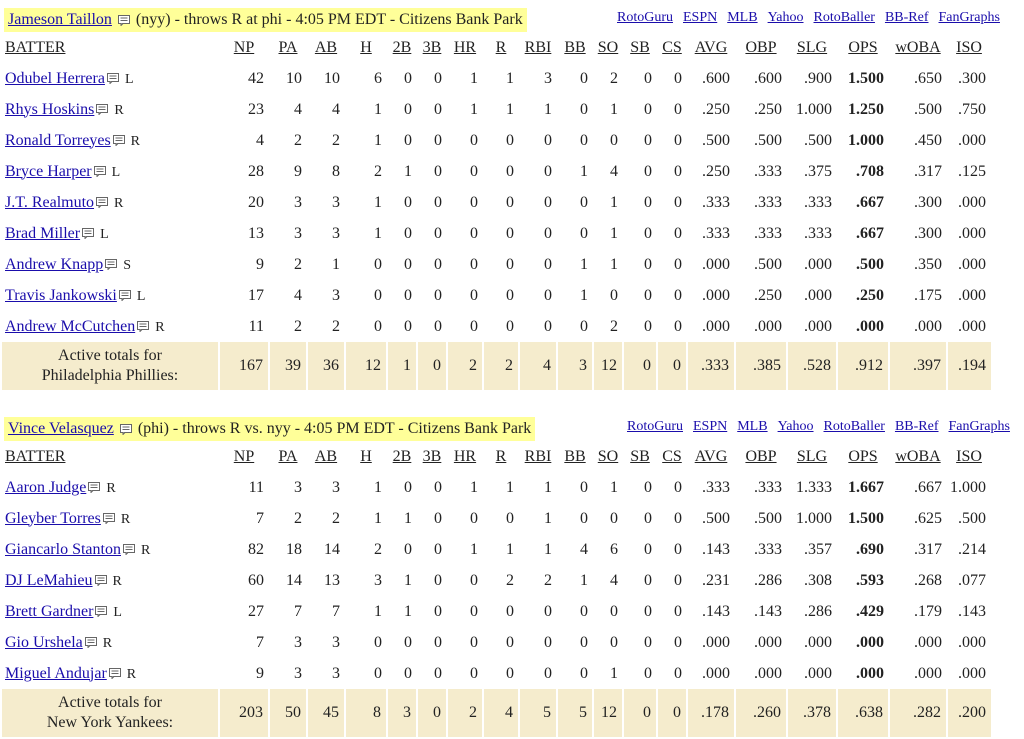 The height and width of the screenshot is (739, 1024). What do you see at coordinates (54, 264) in the screenshot?
I see `batter-link: Andrew Knapp` at bounding box center [54, 264].